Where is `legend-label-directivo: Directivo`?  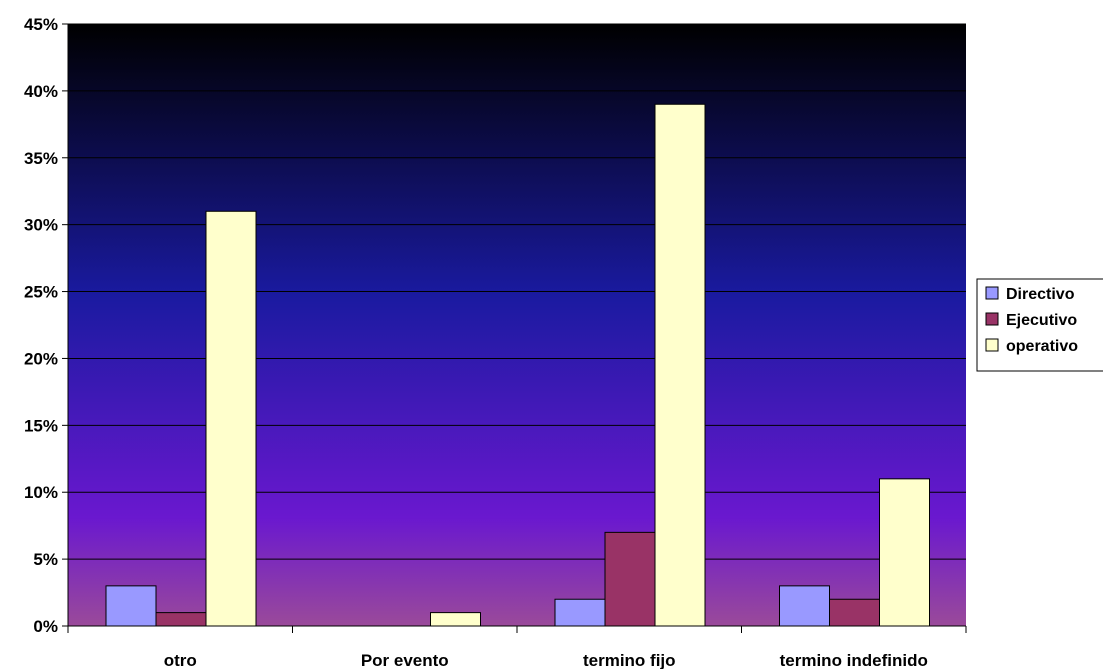 legend-label-directivo: Directivo is located at coordinates (1040, 294).